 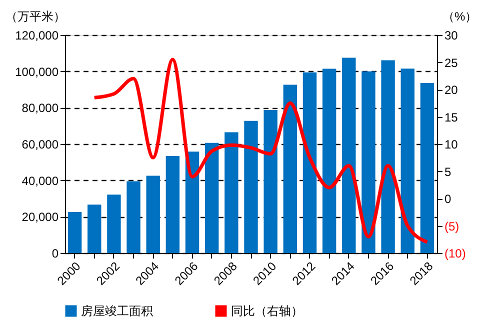 I want to click on y2-tick-label: 10, so click(x=451, y=145).